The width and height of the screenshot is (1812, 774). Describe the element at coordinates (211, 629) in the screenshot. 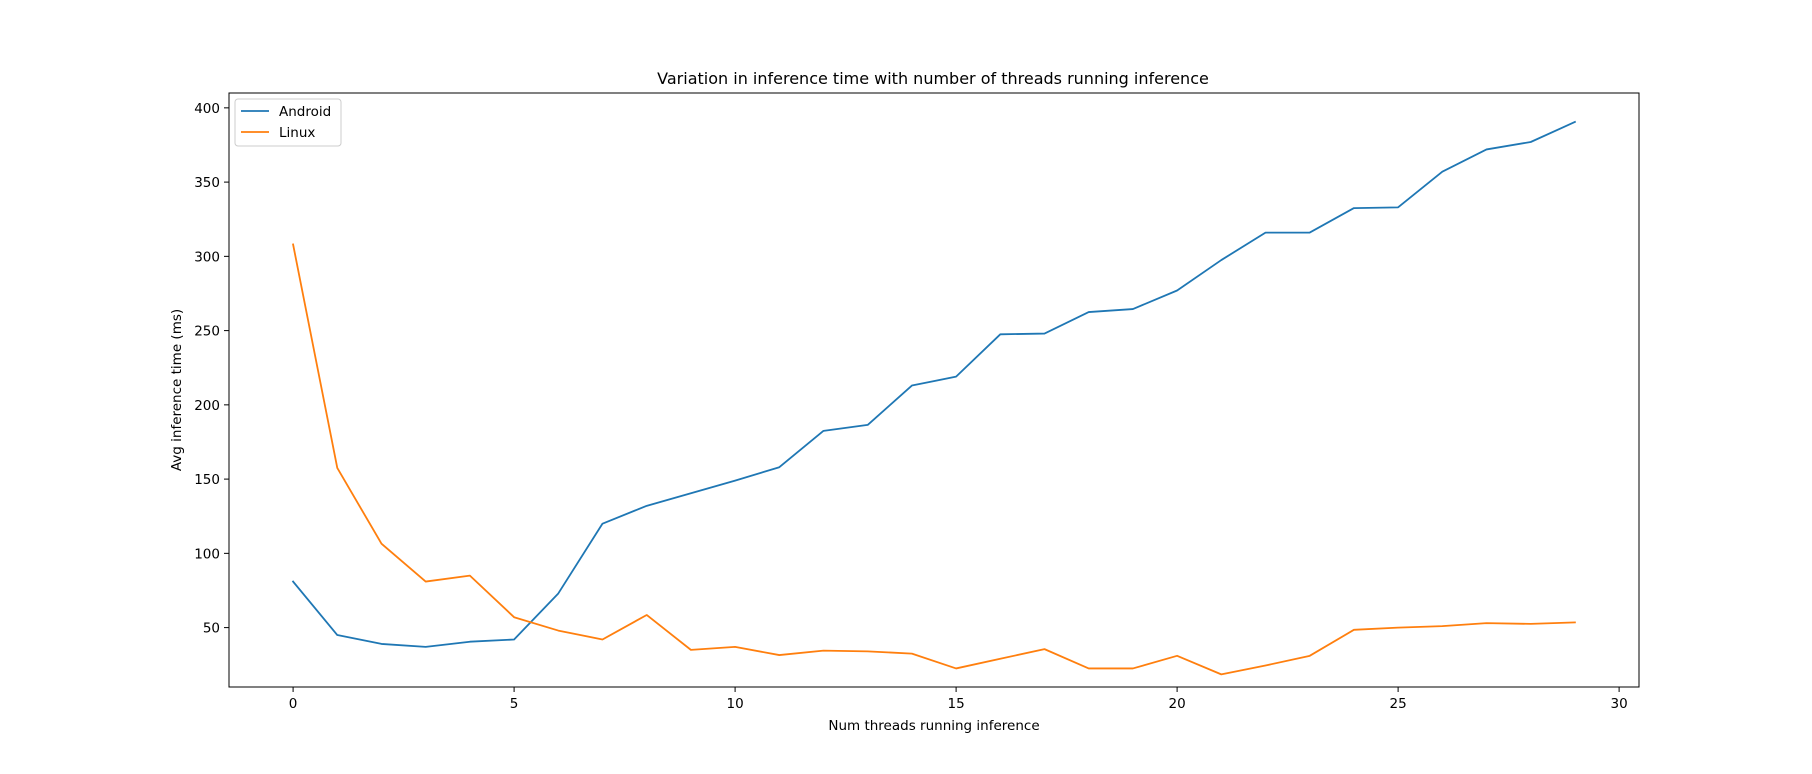

I see `y-tick-label: 50` at that location.